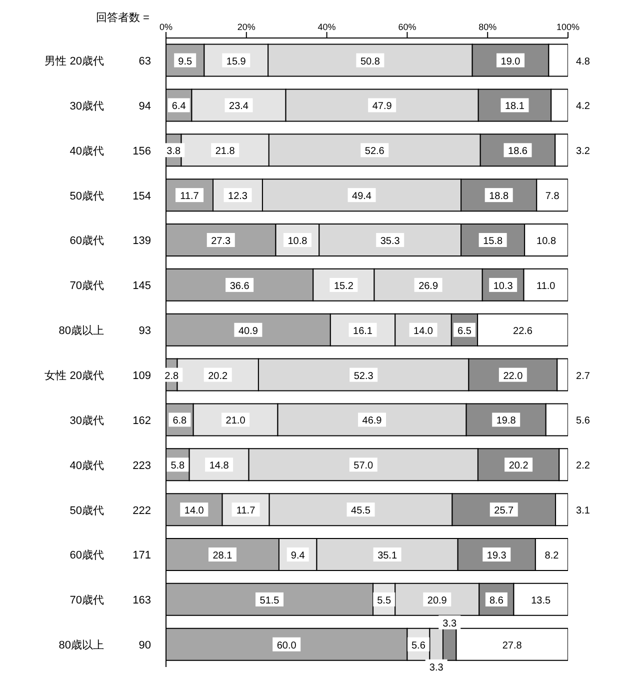  I want to click on y-tick-label: 女性 20歳代, so click(74, 375).